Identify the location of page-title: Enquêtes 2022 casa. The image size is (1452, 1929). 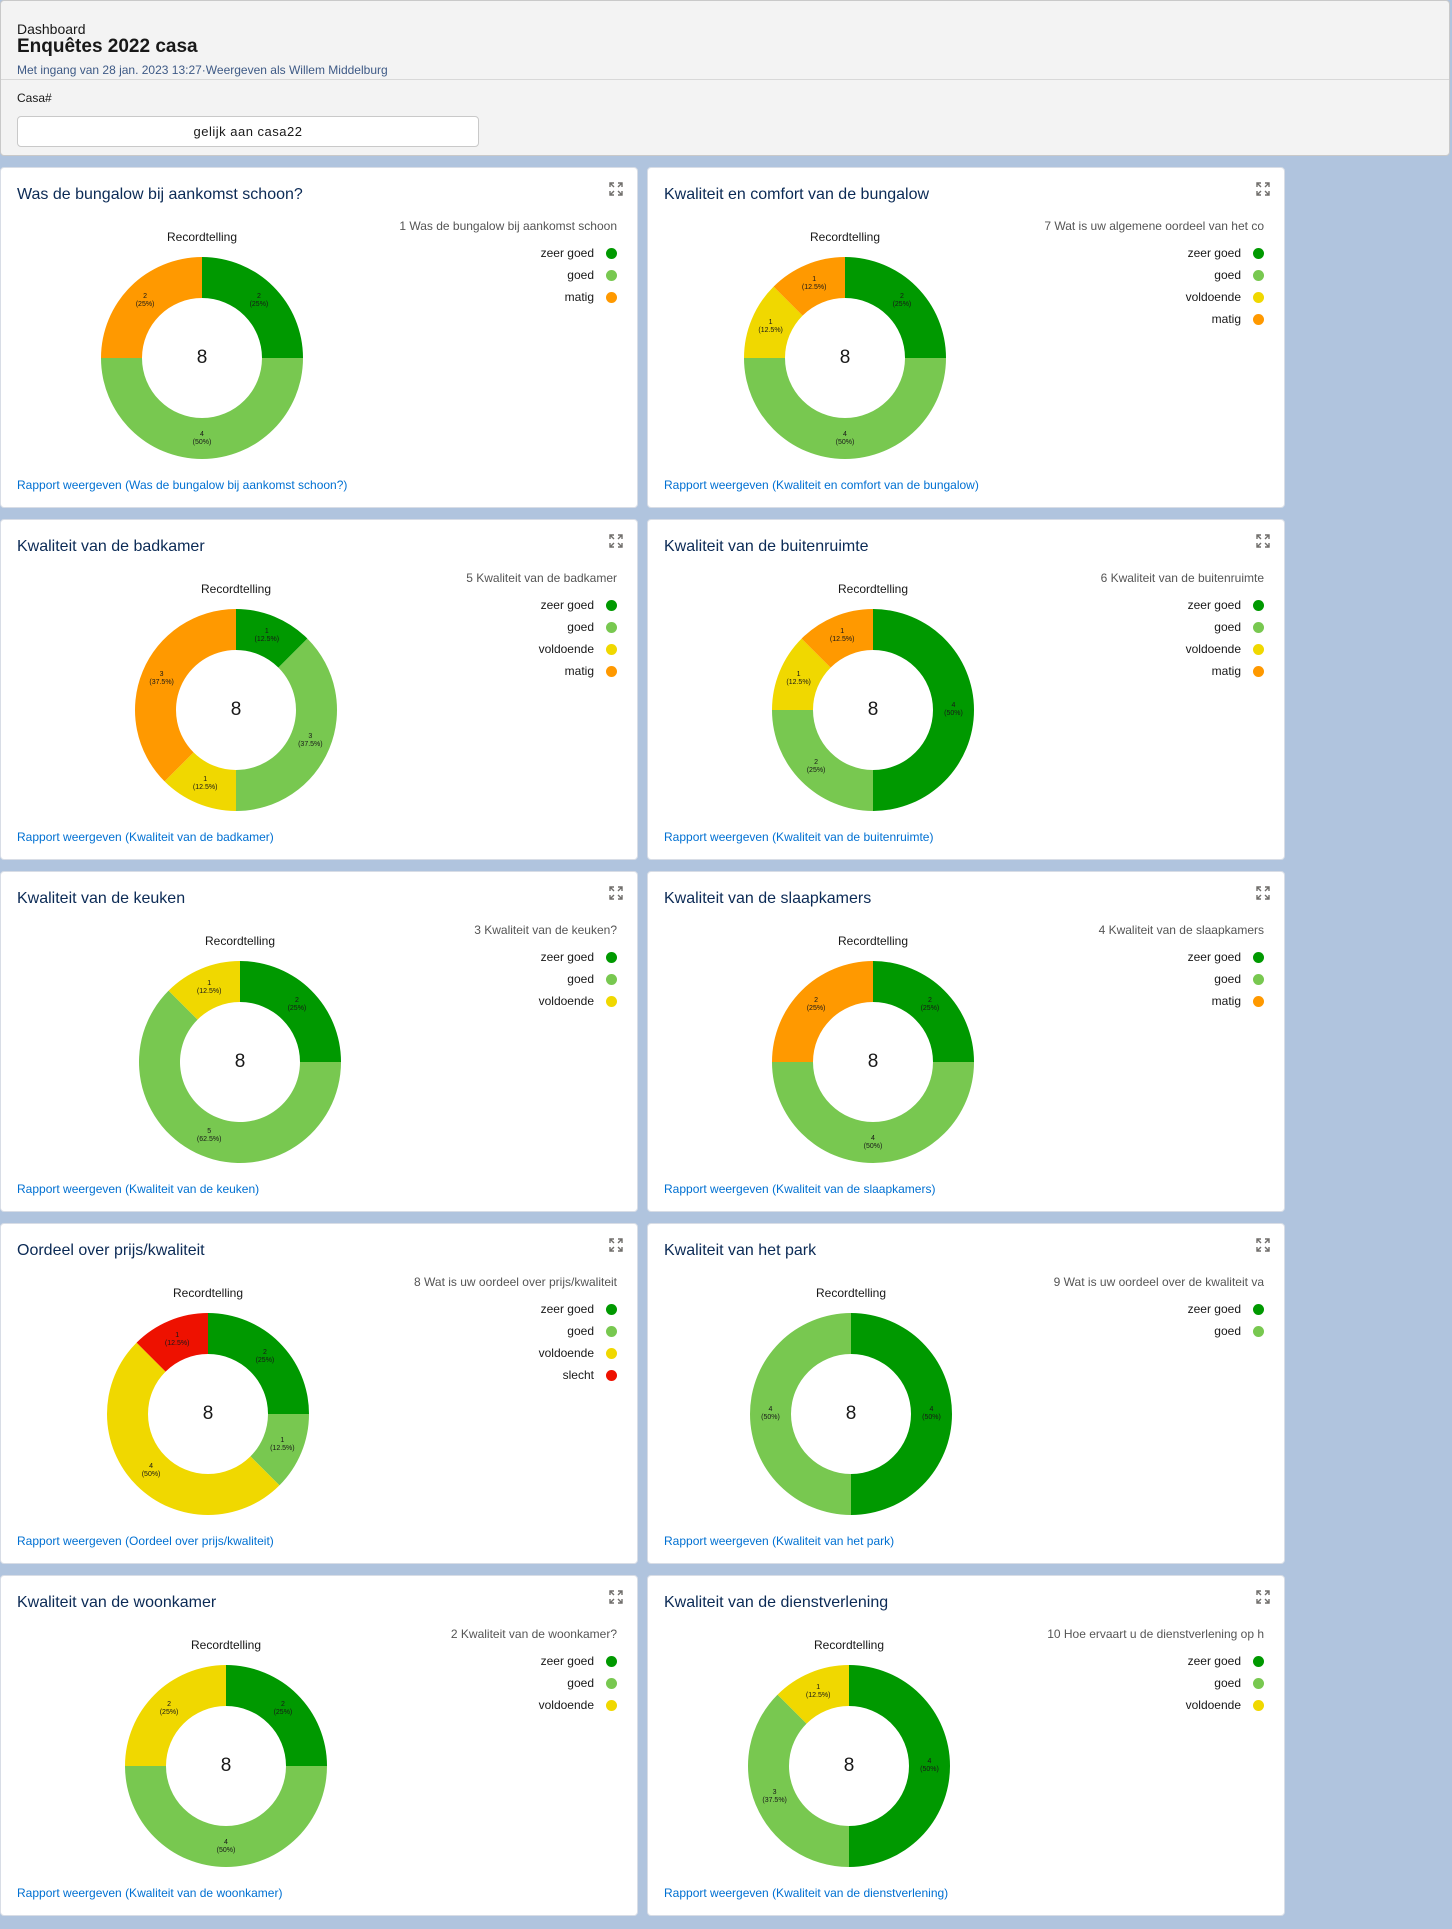
(107, 46).